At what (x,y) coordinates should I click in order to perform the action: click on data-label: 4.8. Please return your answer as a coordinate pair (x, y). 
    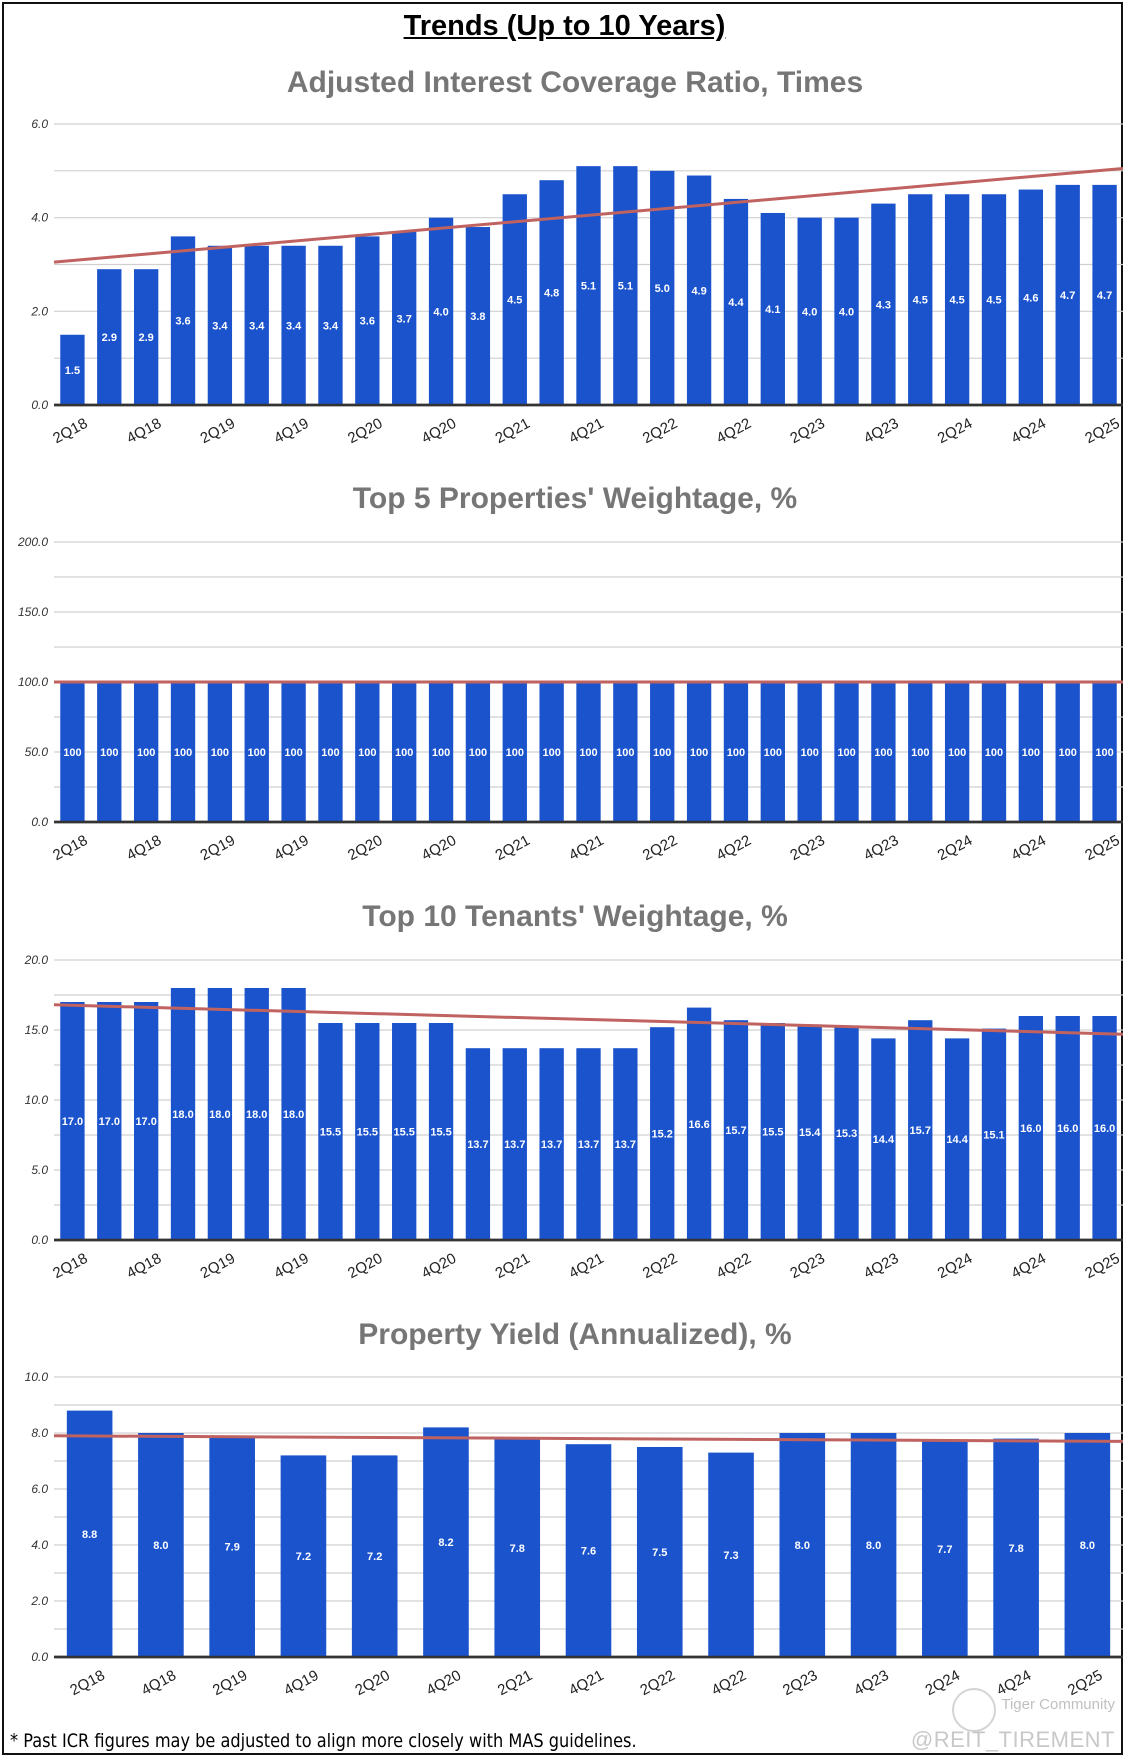
    Looking at the image, I should click on (551, 294).